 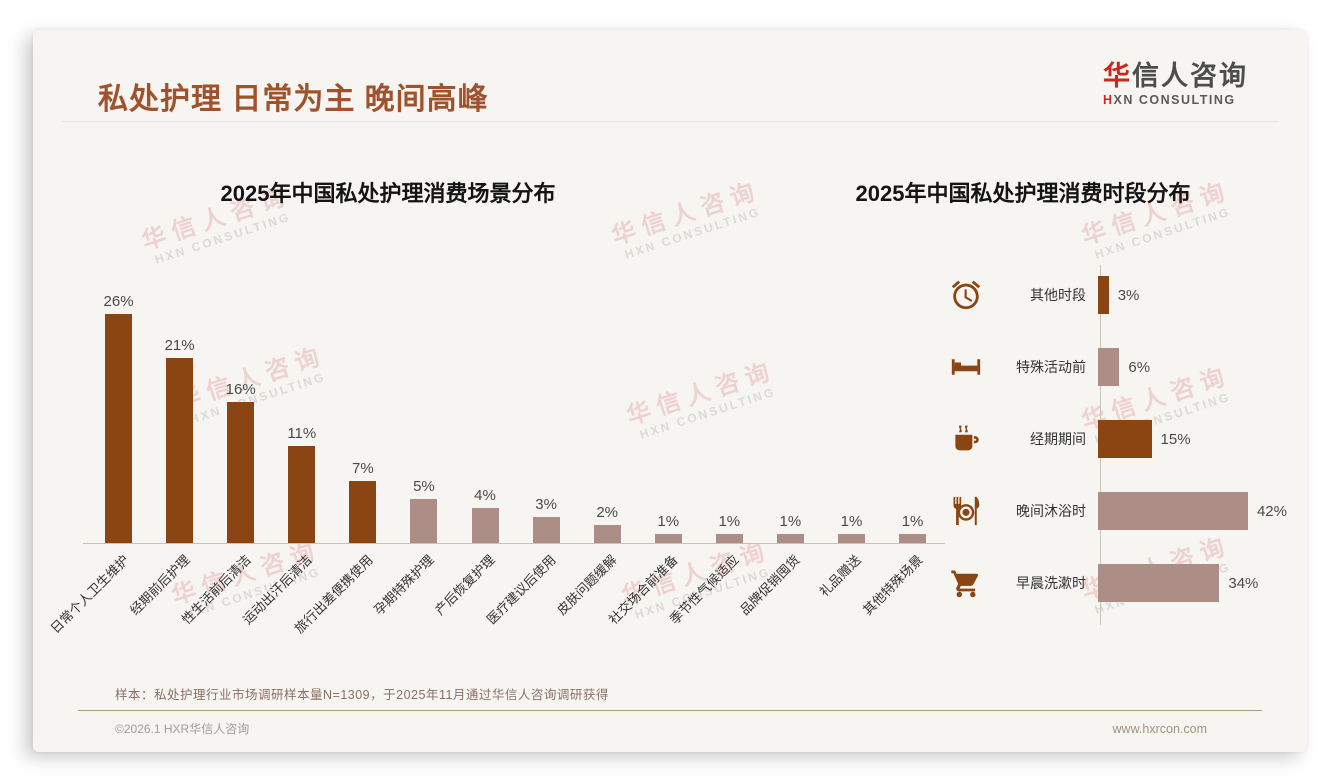 I want to click on scene-chart-title: 2025年中国私处护理消费场景分布, so click(x=388, y=193).